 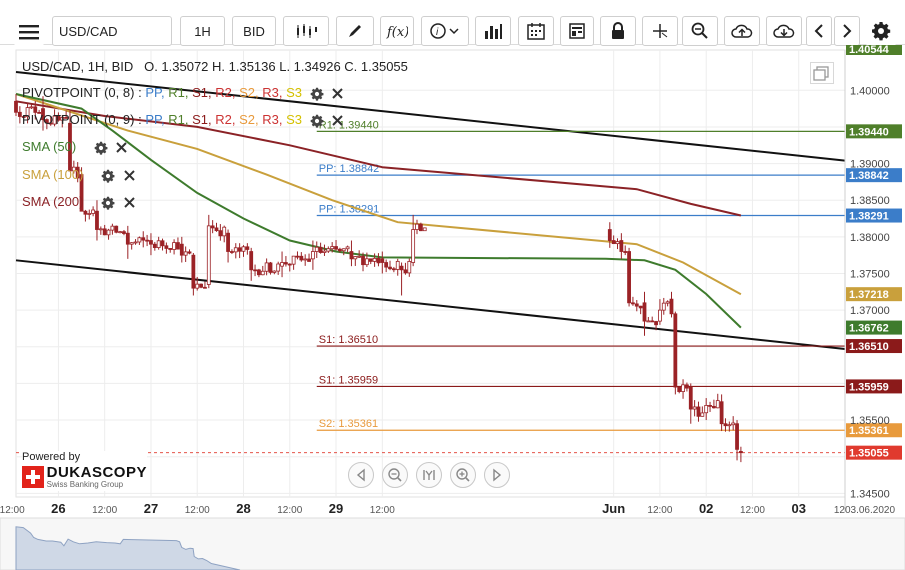 I want to click on powered-by-dukascopy: Powered by DUKASCOPY Swiss Banking Group, so click(x=84, y=471).